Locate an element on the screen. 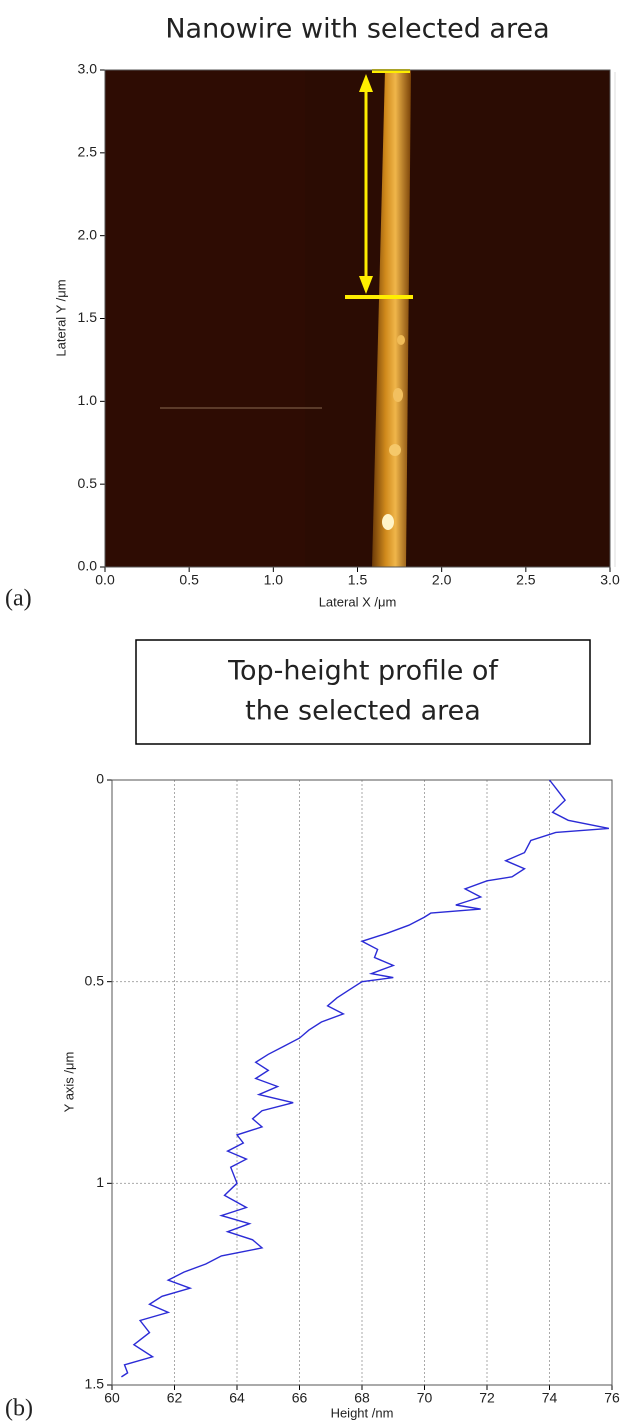 This screenshot has width=622, height=1427. x-tick-label: 64 is located at coordinates (237, 1398).